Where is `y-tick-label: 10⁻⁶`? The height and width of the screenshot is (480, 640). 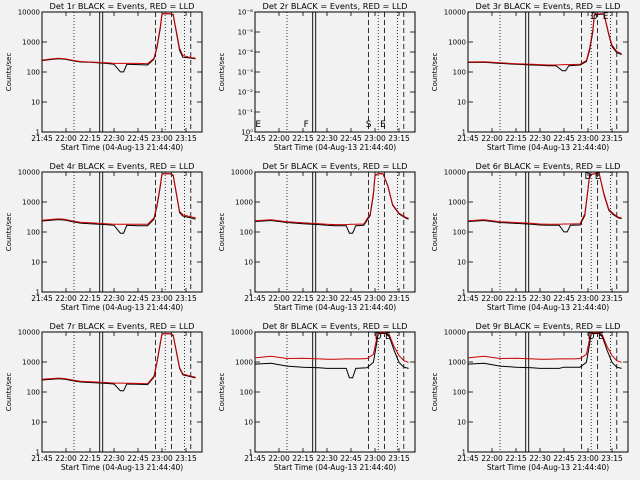 y-tick-label: 10⁻⁶ is located at coordinates (246, 13).